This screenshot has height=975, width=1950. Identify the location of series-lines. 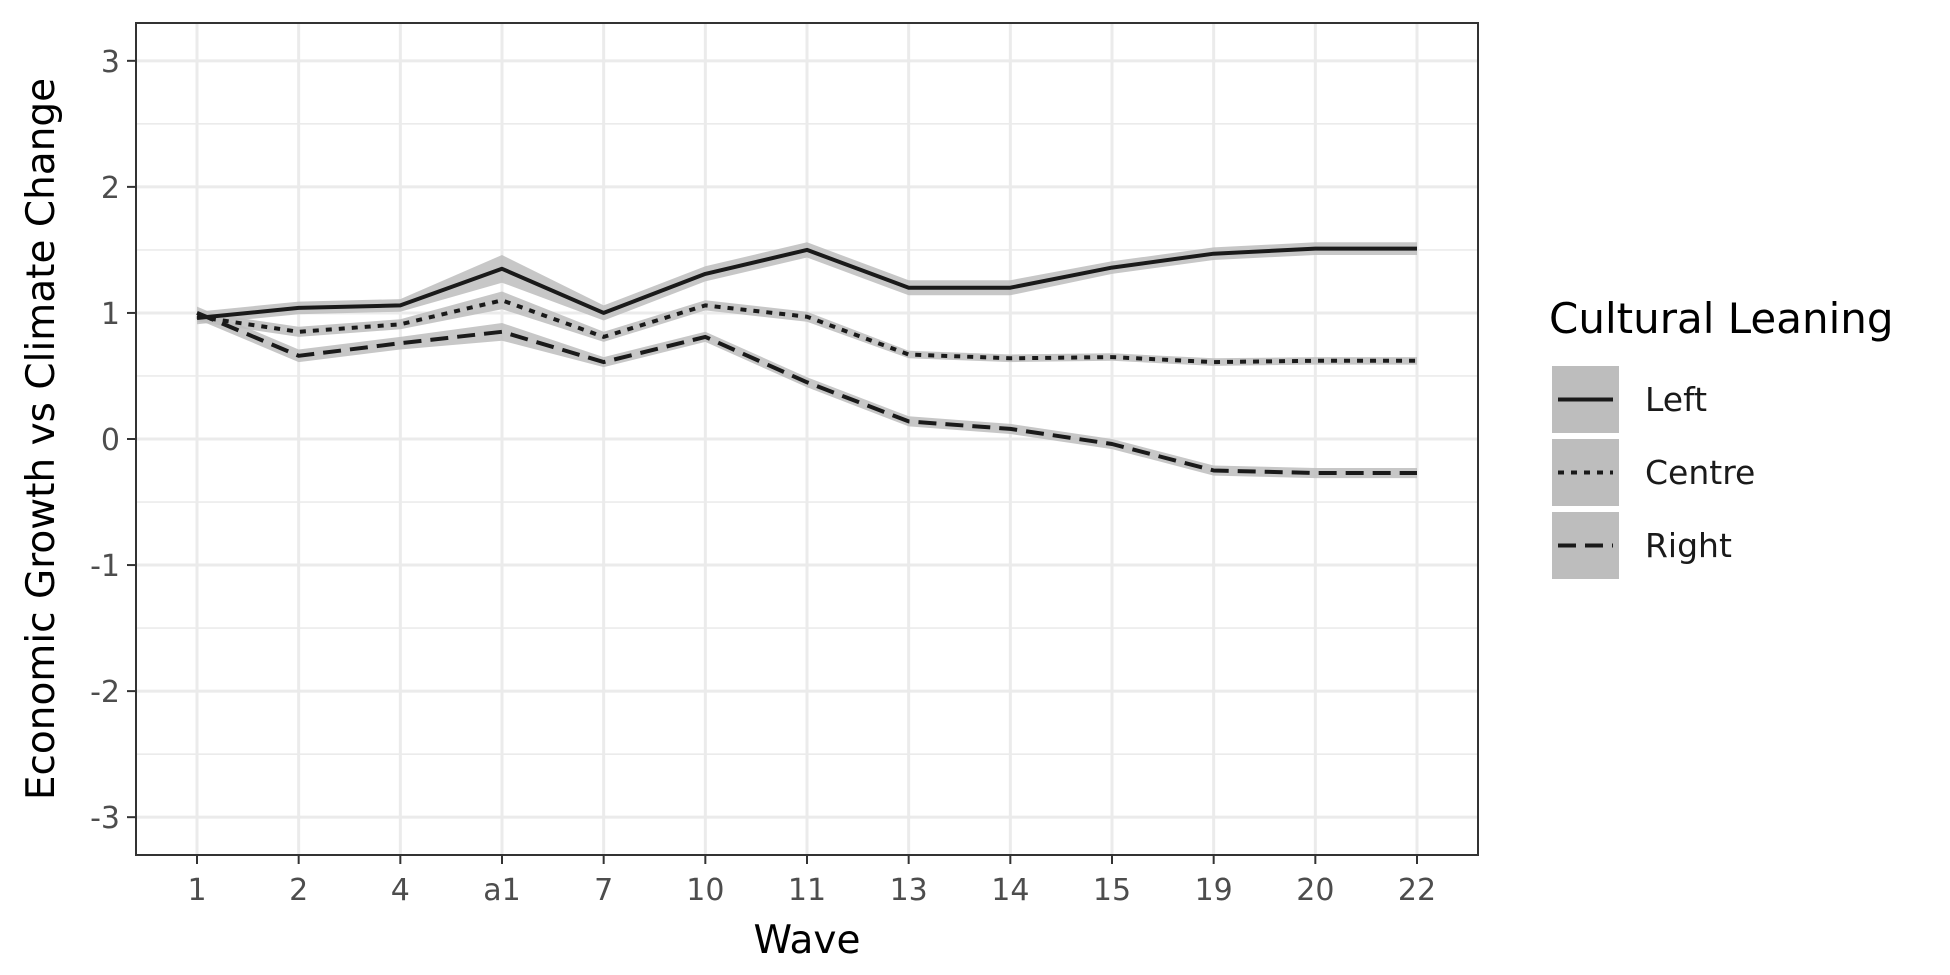
(807, 361).